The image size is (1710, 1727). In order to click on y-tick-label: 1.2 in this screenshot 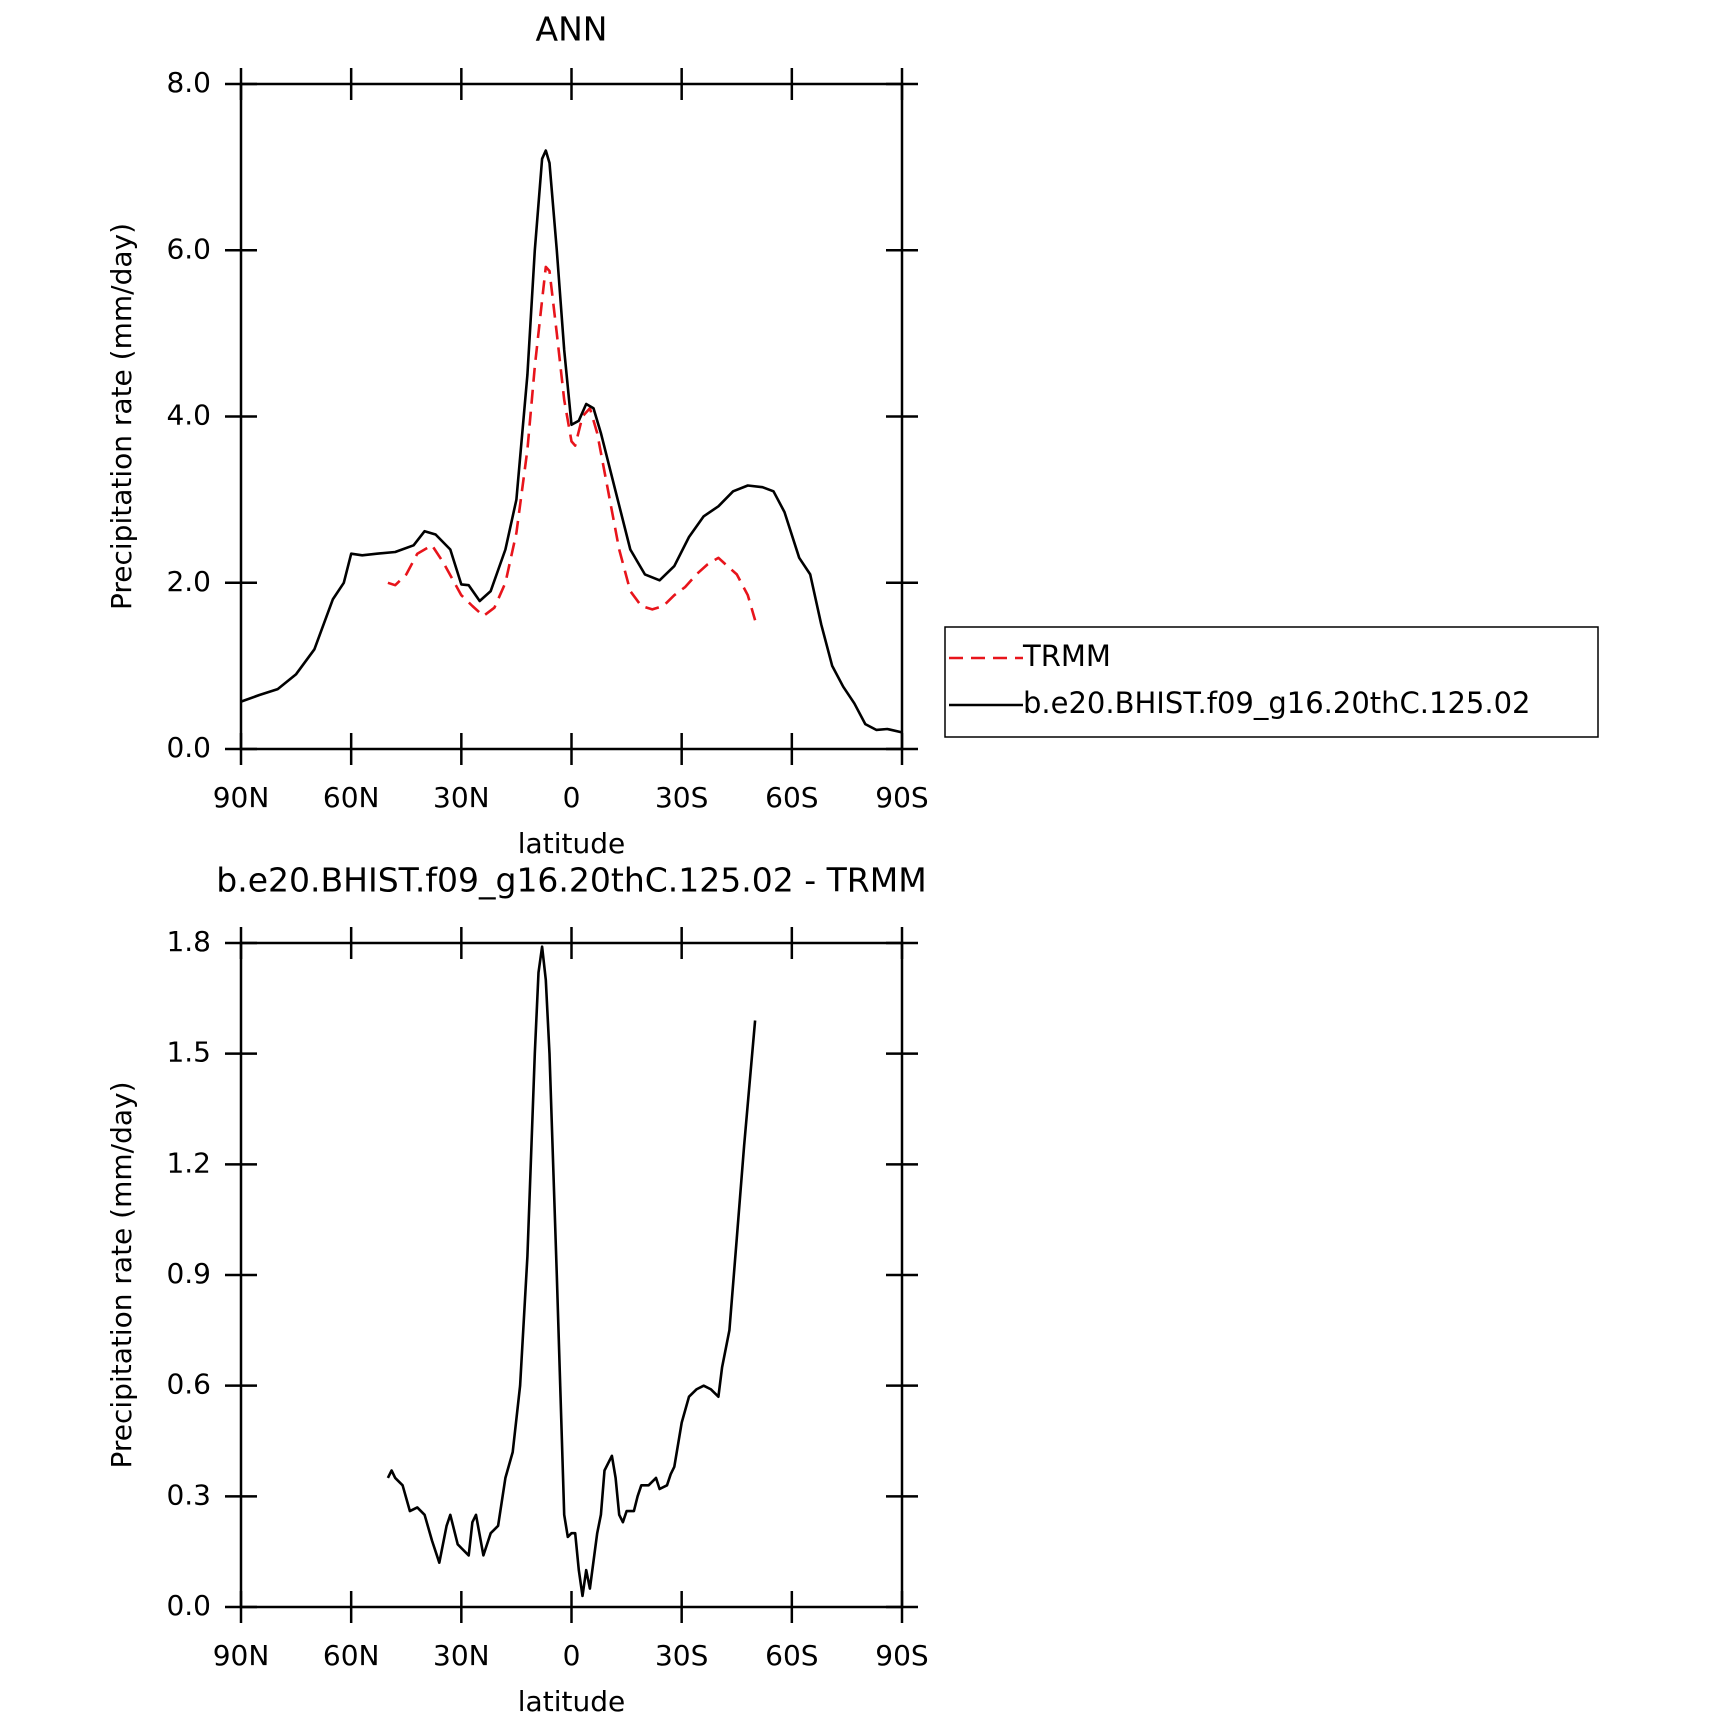, I will do `click(188, 1162)`.